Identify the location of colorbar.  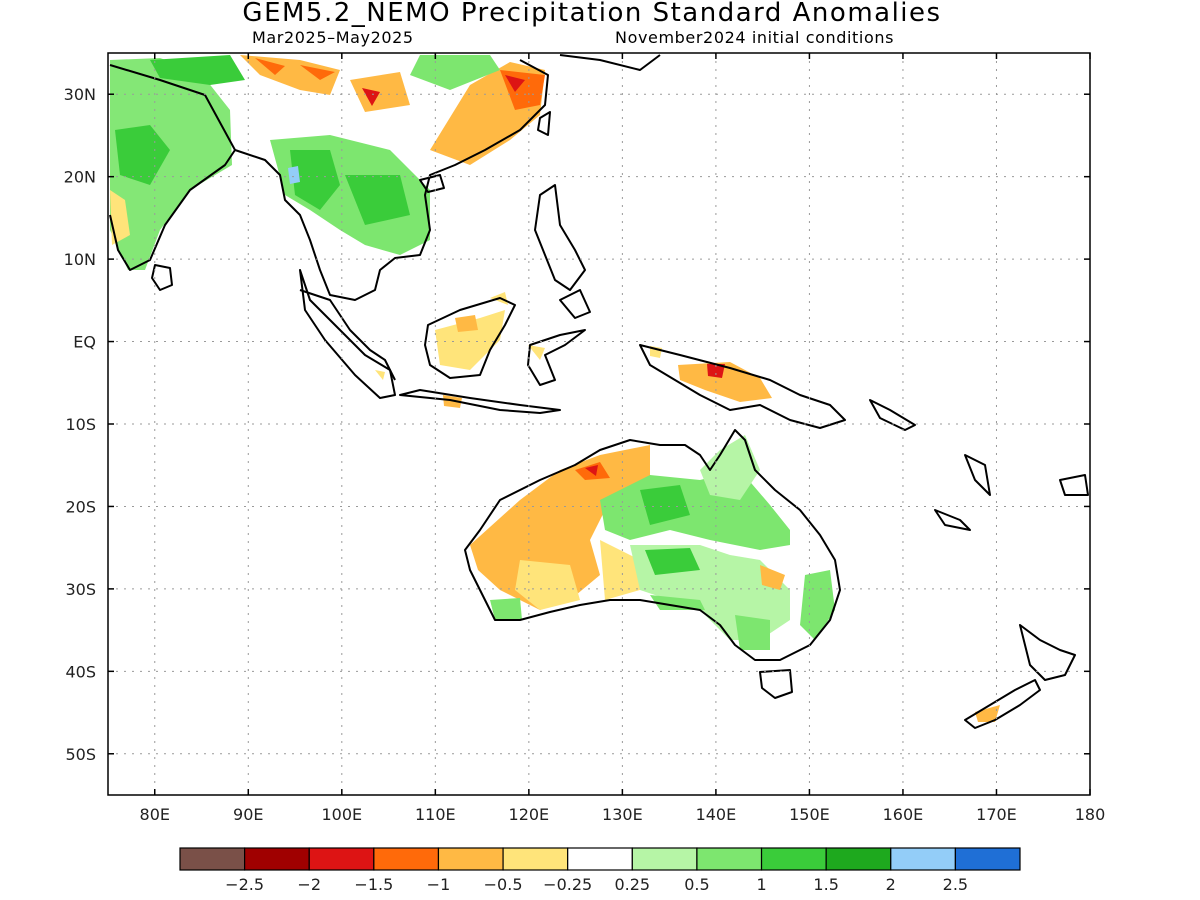
(600, 859).